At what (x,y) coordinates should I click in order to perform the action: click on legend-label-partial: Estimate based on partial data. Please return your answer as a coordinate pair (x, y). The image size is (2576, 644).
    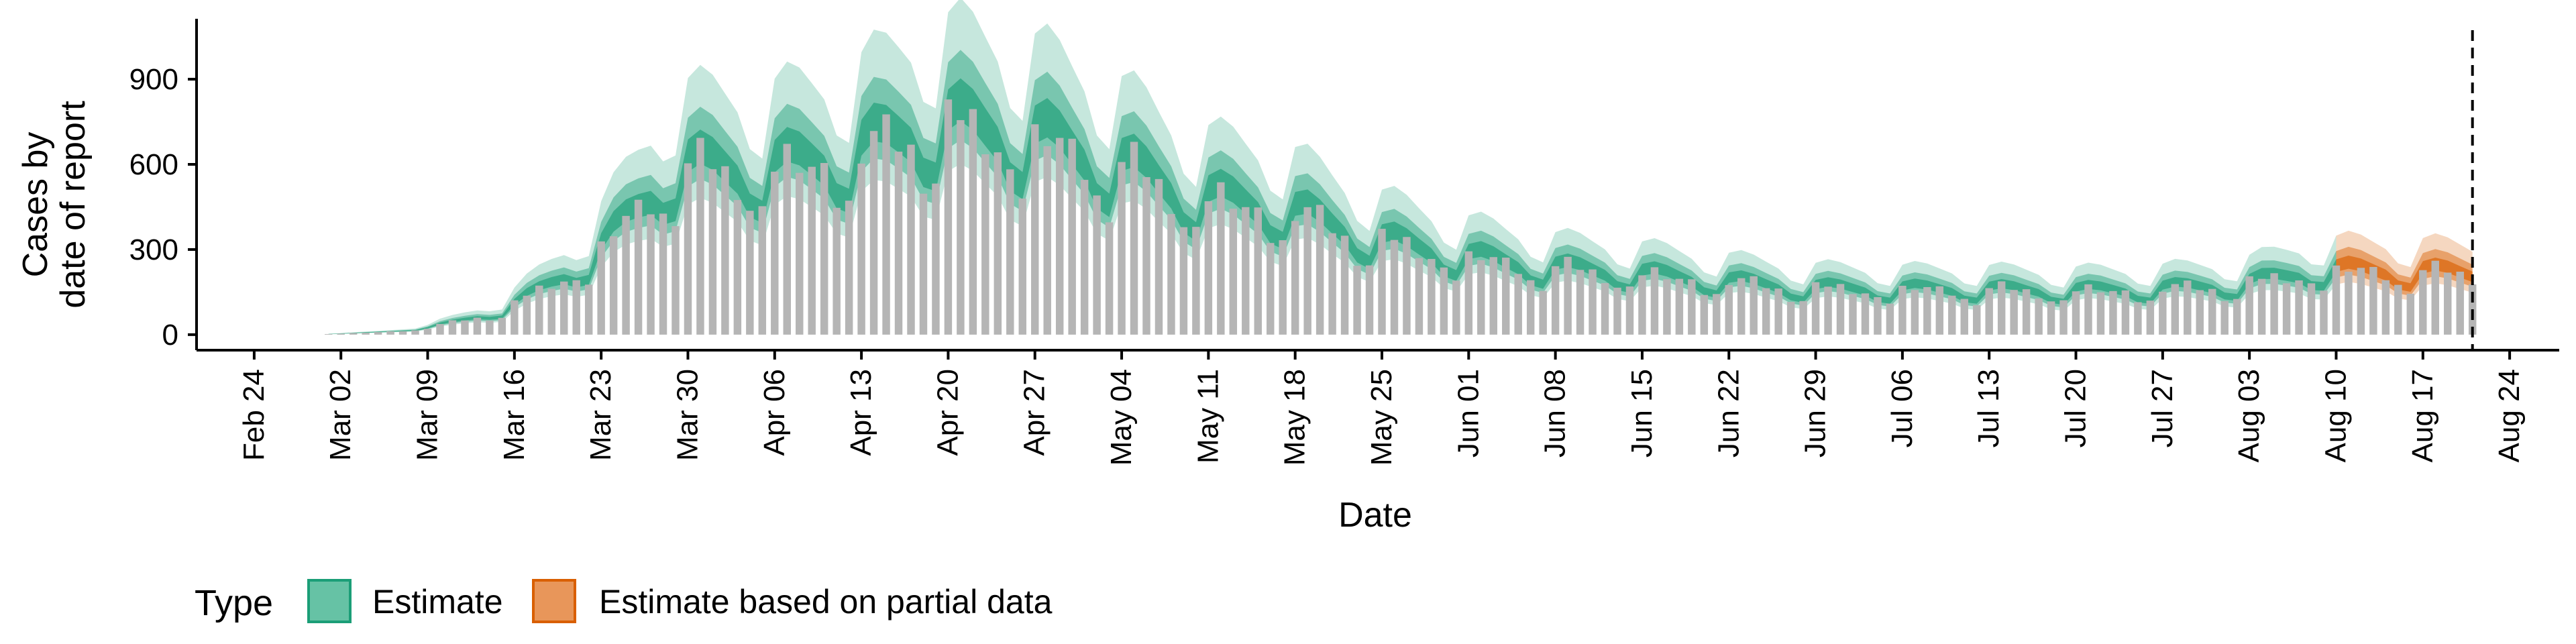
    Looking at the image, I should click on (826, 602).